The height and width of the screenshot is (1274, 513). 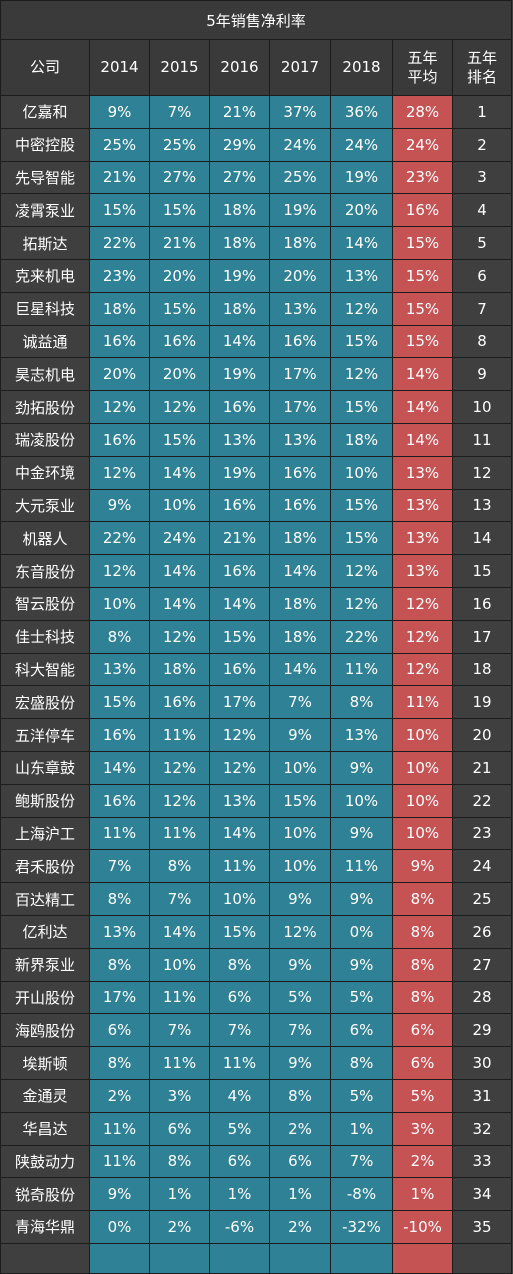 What do you see at coordinates (256, 1227) in the screenshot?
I see `table-row: 青海华鼎 0% 2% -6% 2% -32% -10% 35` at bounding box center [256, 1227].